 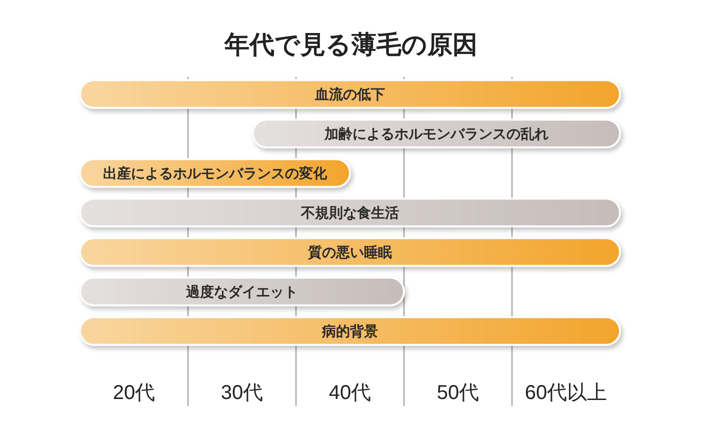 I want to click on y-tick-label: 血流の低下, so click(x=349, y=94).